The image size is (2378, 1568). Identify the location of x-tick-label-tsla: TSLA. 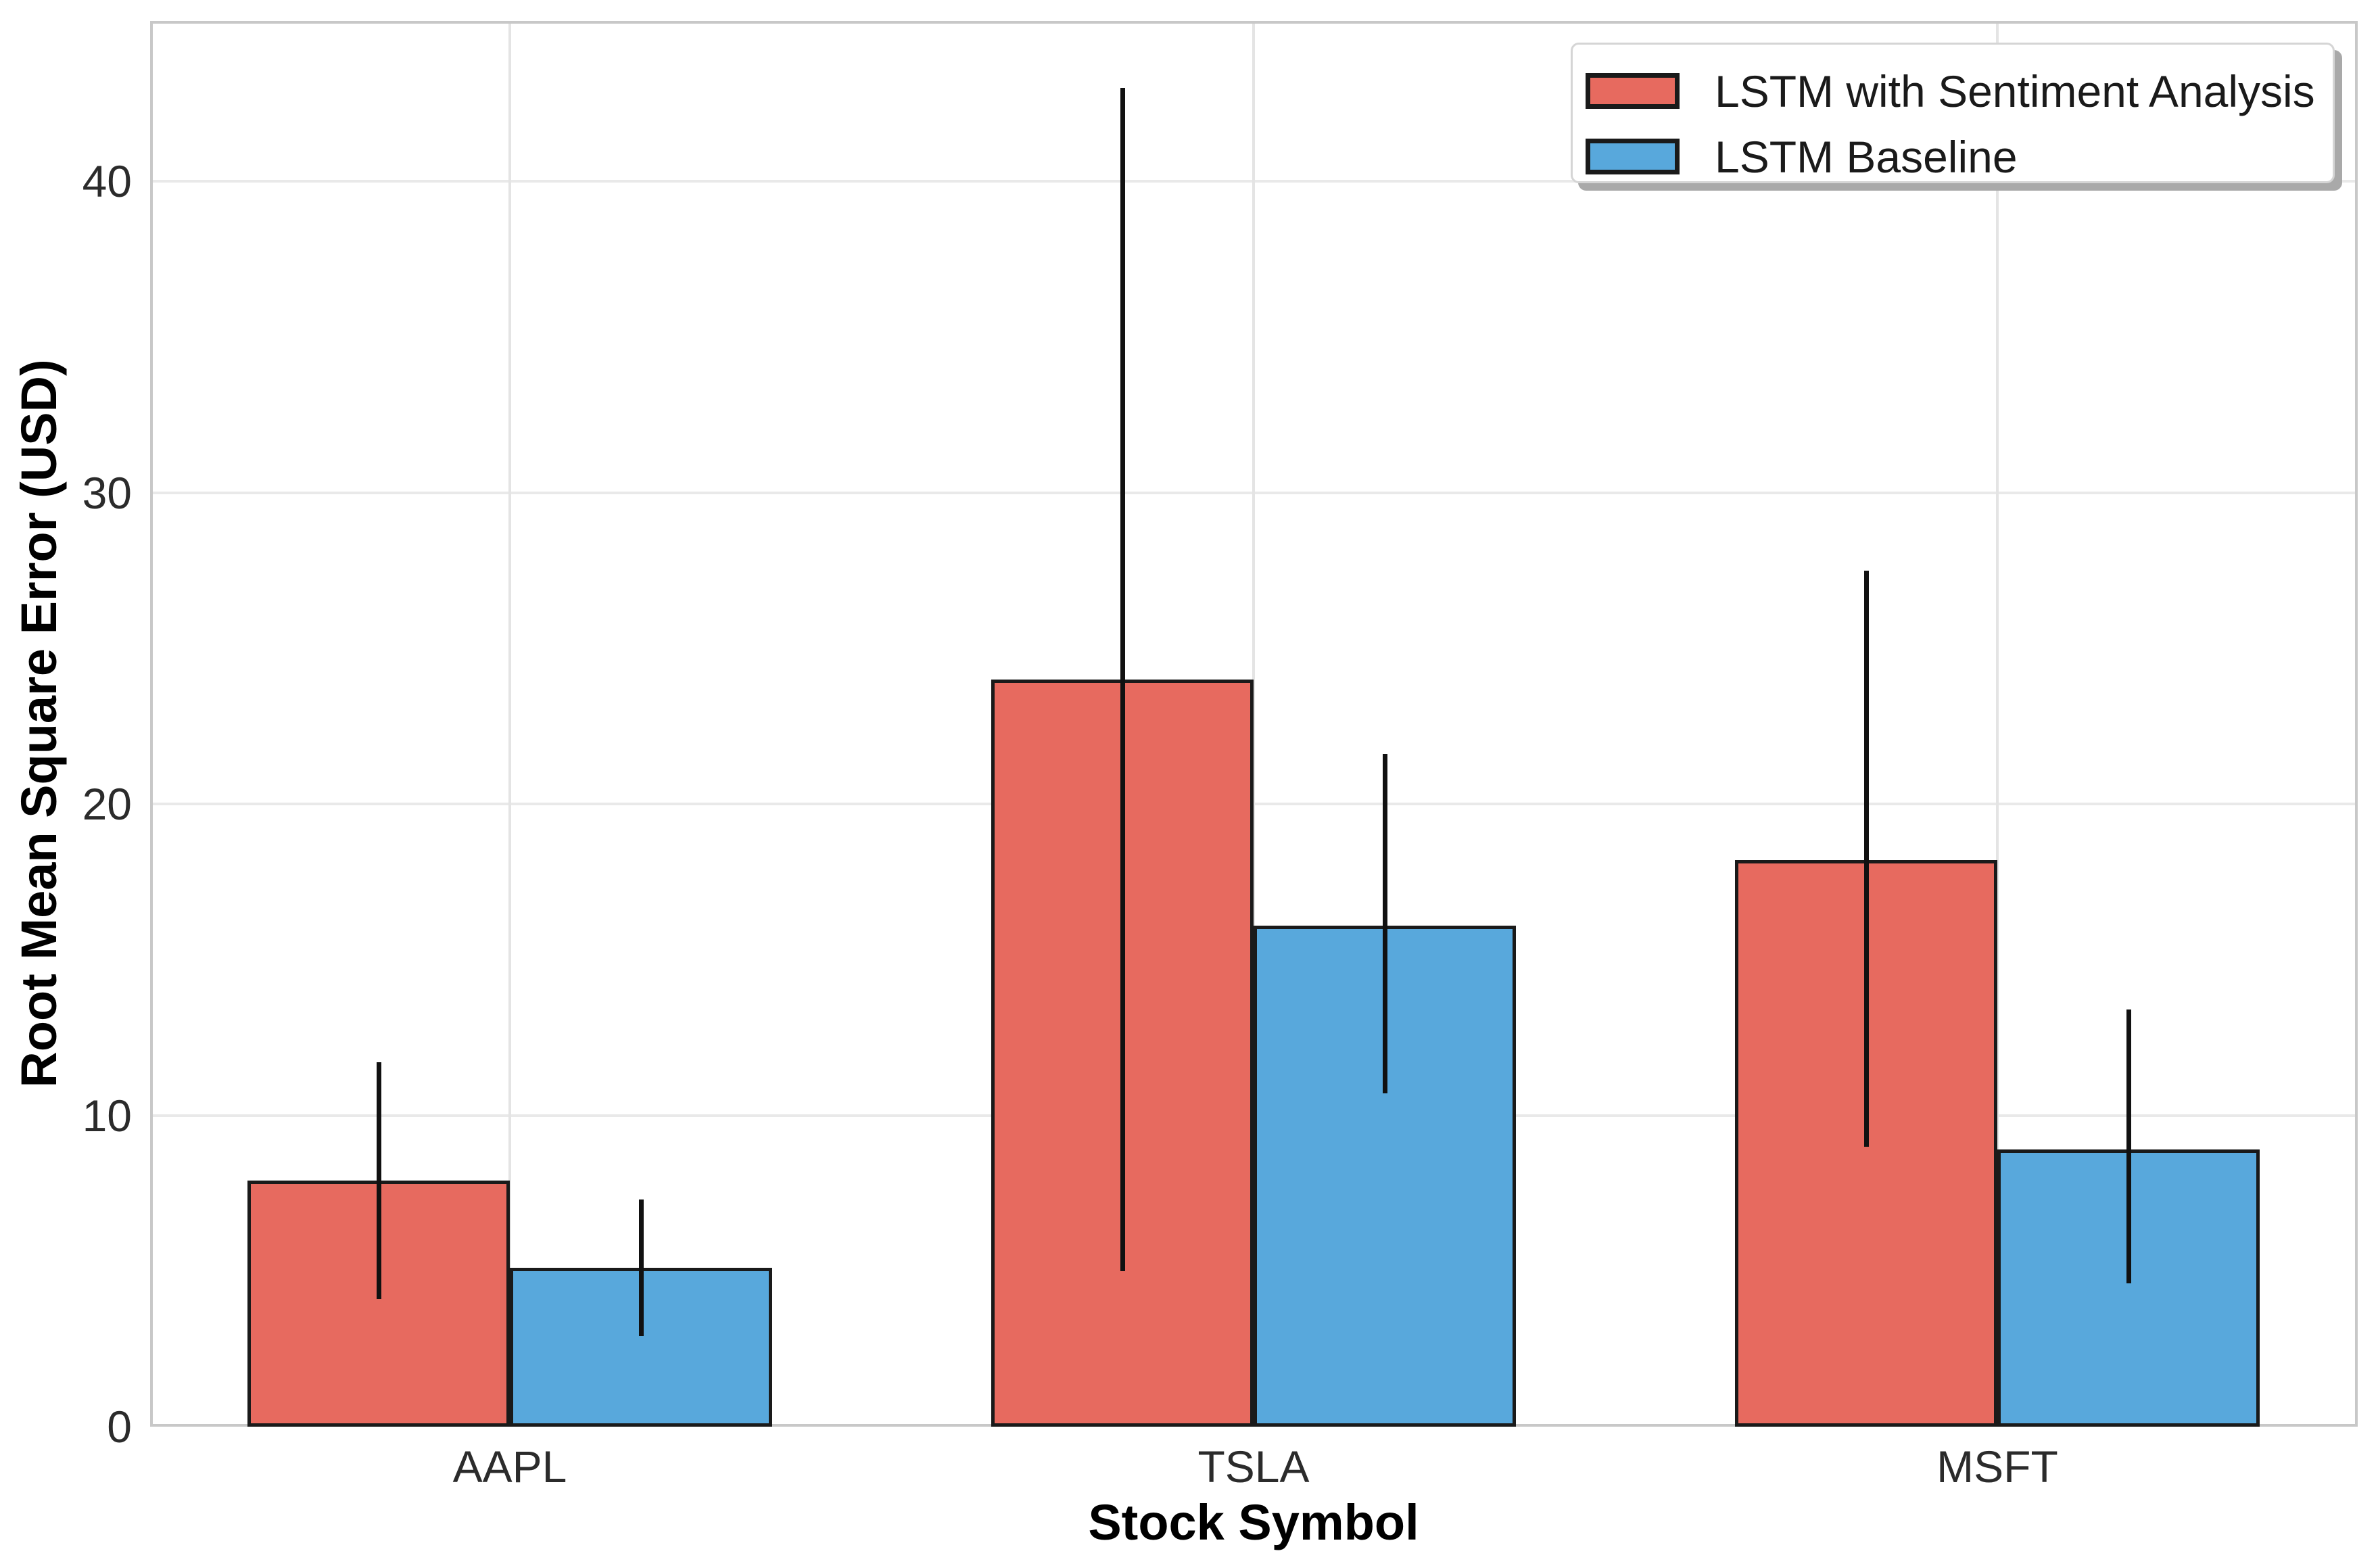
(1253, 1467).